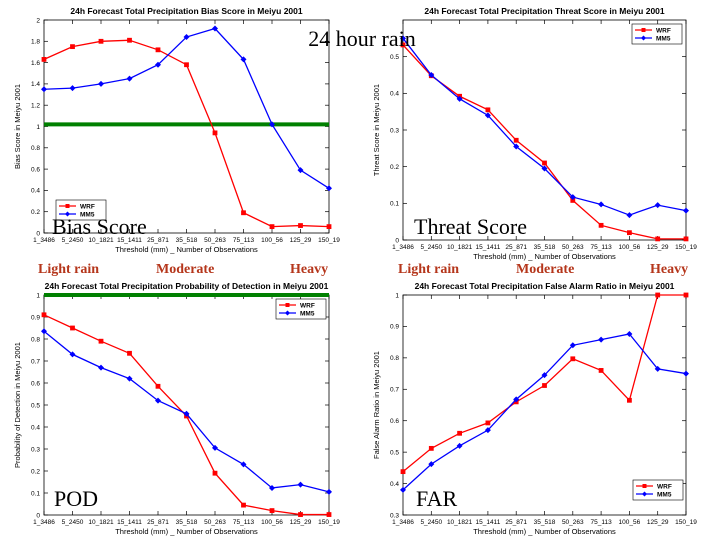 This screenshot has width=720, height=540. What do you see at coordinates (394, 94) in the screenshot?
I see `threat-ytick-label: 0.4` at bounding box center [394, 94].